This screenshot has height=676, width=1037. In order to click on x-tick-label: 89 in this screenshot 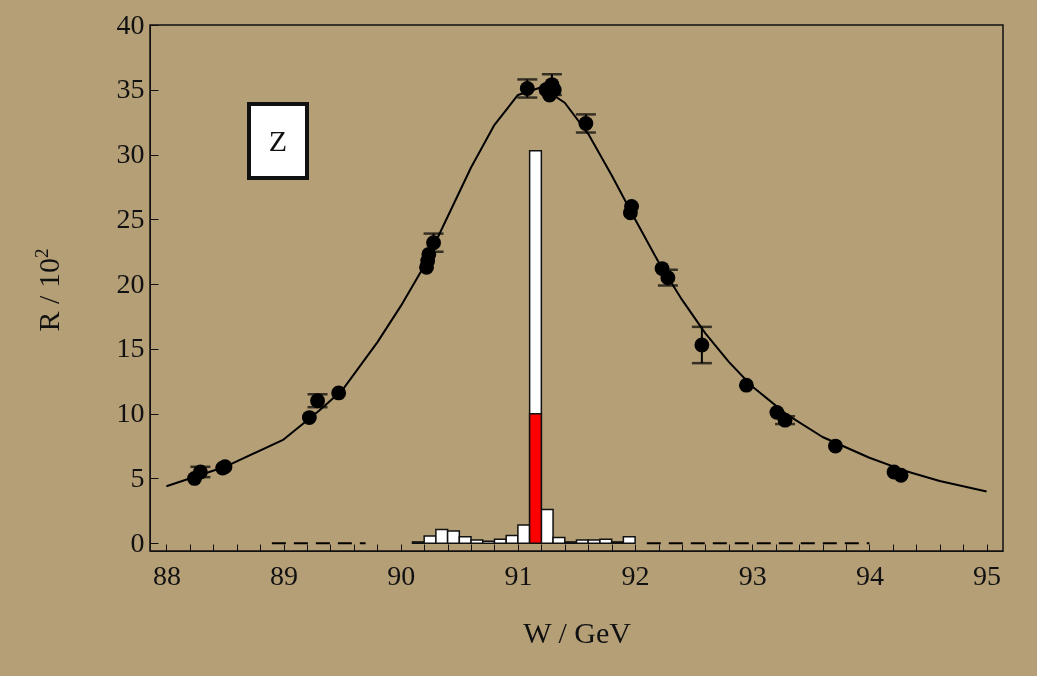, I will do `click(284, 575)`.